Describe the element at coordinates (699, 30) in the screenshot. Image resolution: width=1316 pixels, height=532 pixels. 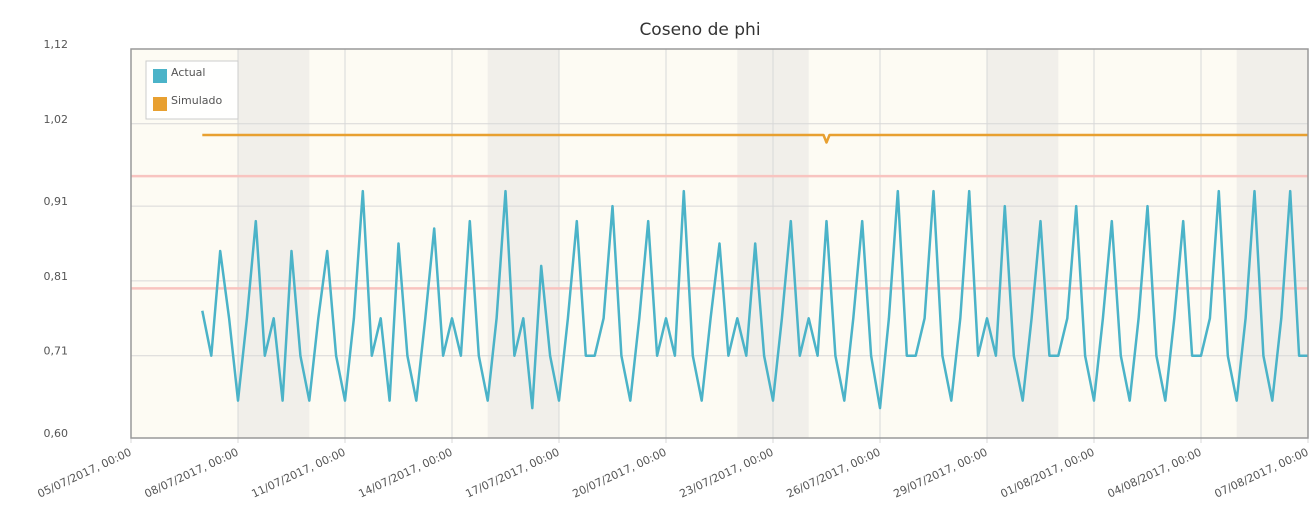
I see `chart-title: Coseno de phi` at that location.